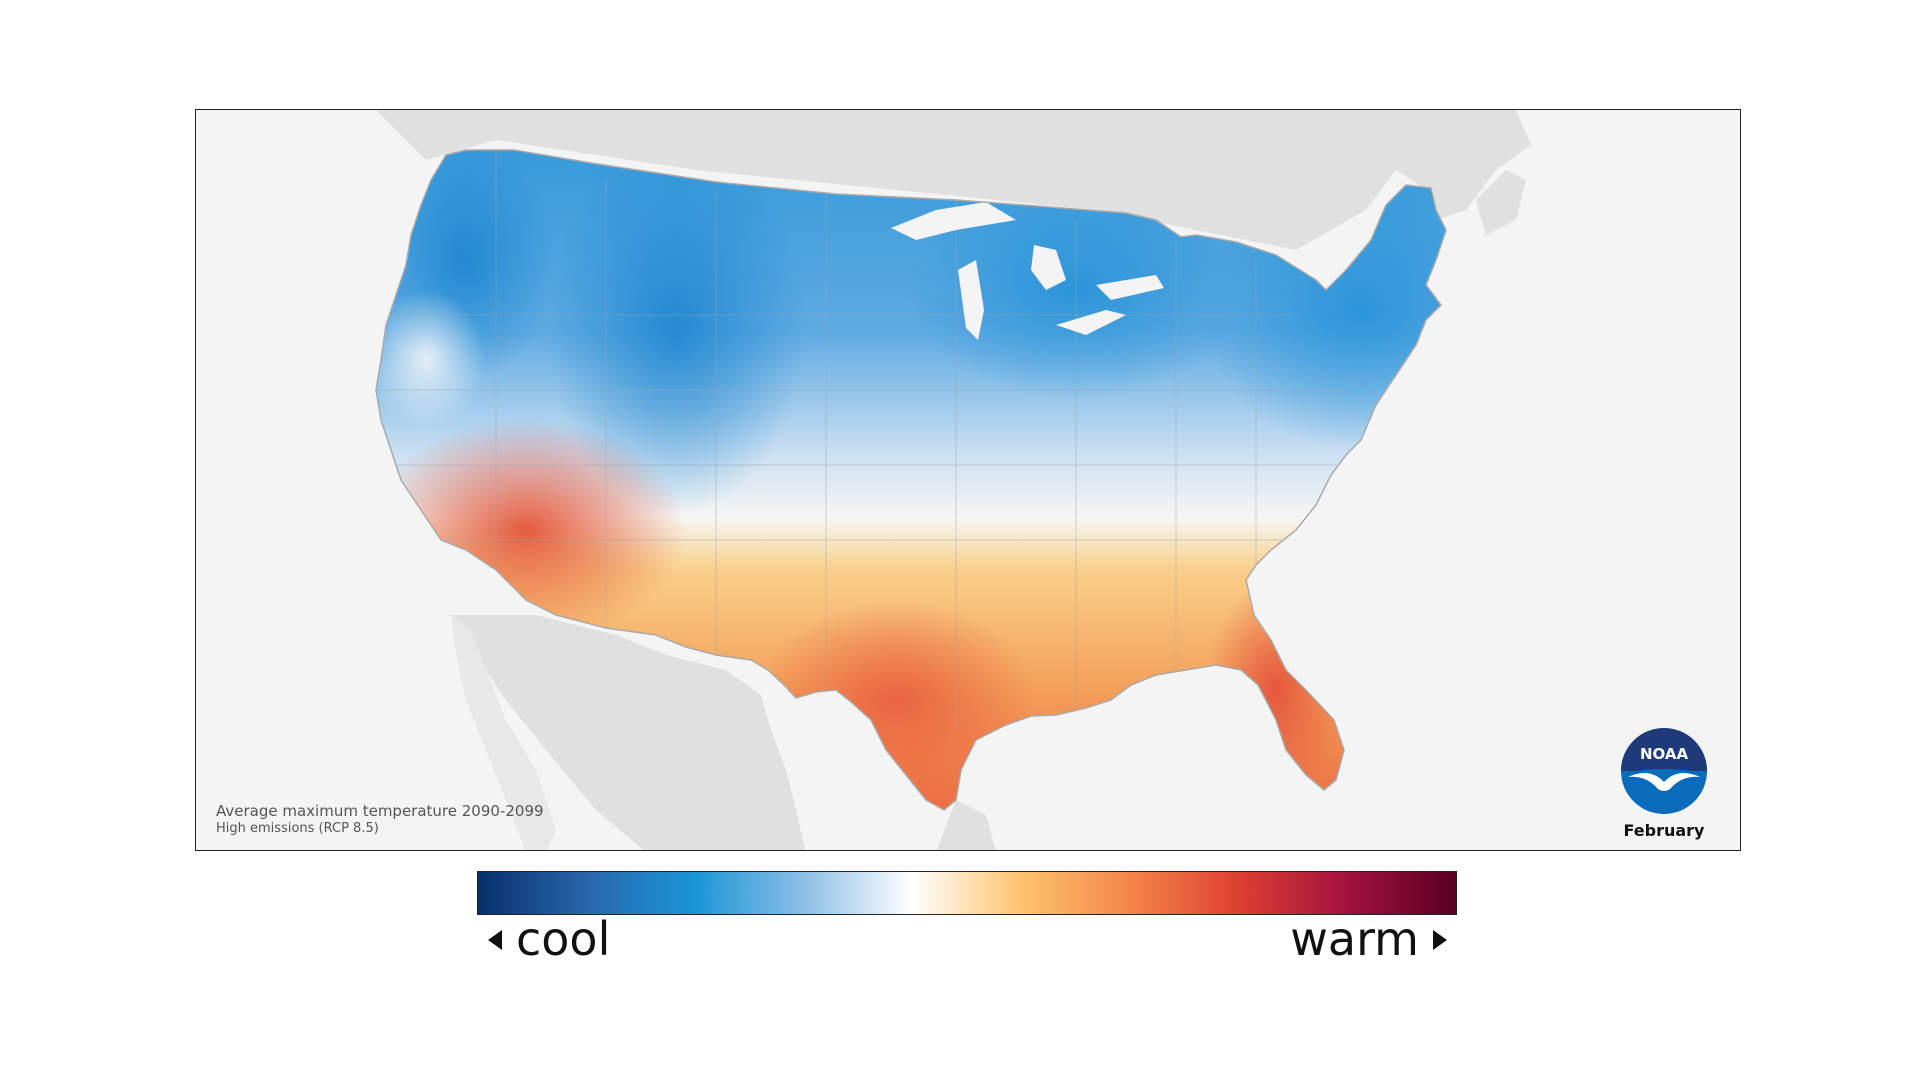  I want to click on right-arrow-icon, so click(1440, 939).